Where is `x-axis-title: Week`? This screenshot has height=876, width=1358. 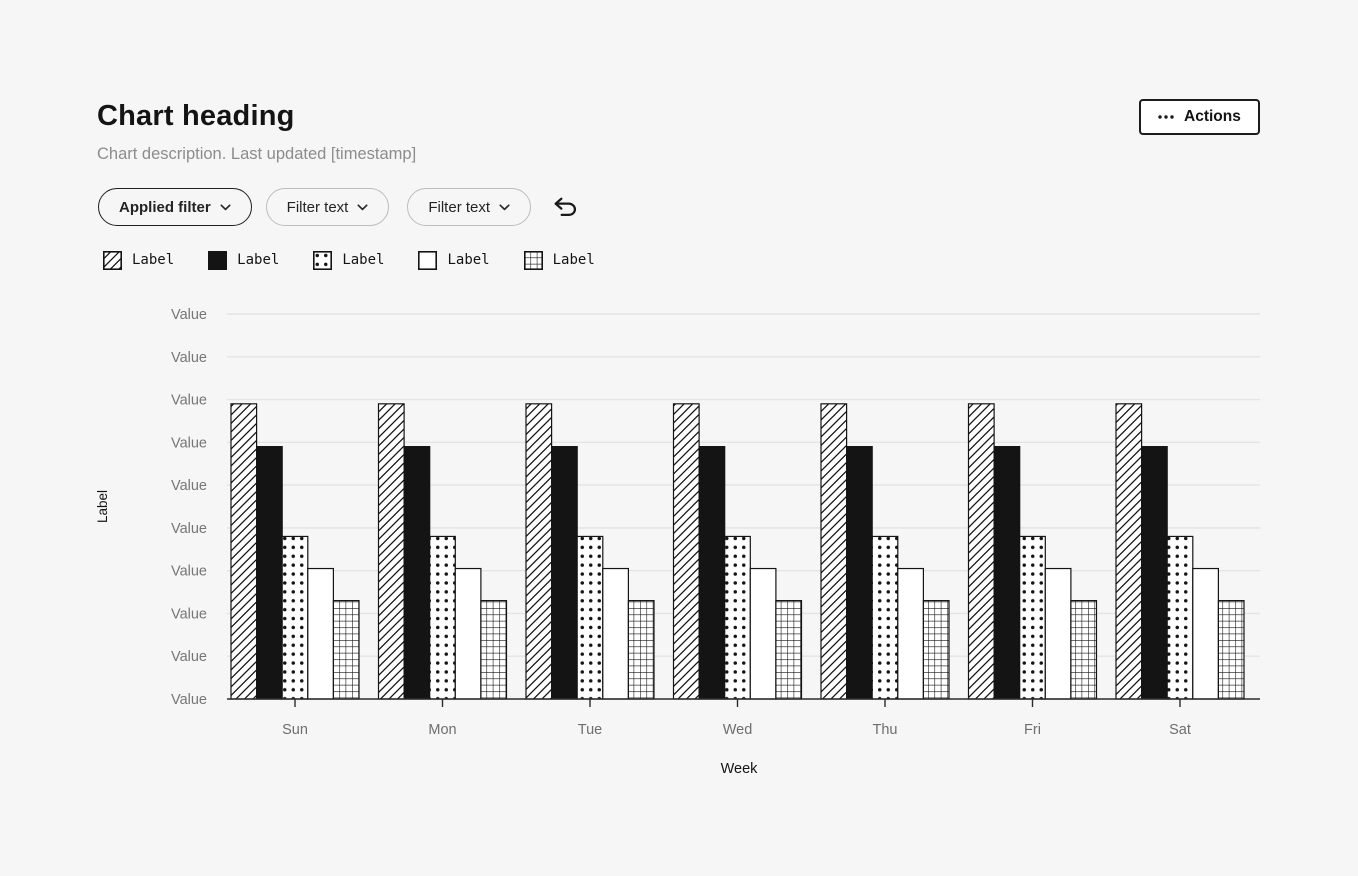
x-axis-title: Week is located at coordinates (740, 769).